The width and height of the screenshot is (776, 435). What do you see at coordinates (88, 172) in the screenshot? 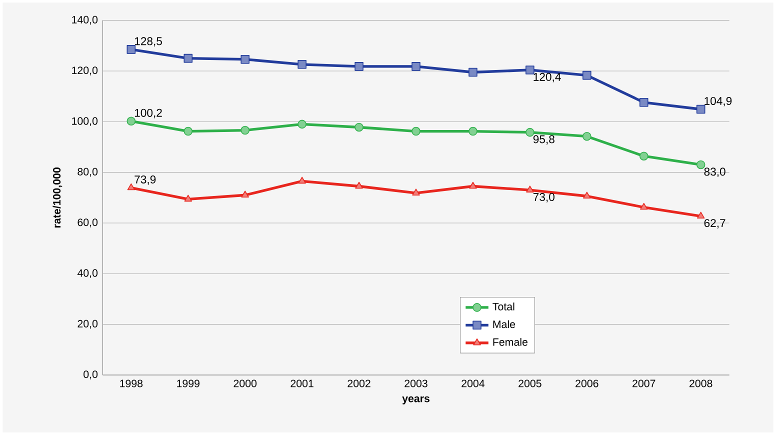
I see `y-tick-label: 80,0` at bounding box center [88, 172].